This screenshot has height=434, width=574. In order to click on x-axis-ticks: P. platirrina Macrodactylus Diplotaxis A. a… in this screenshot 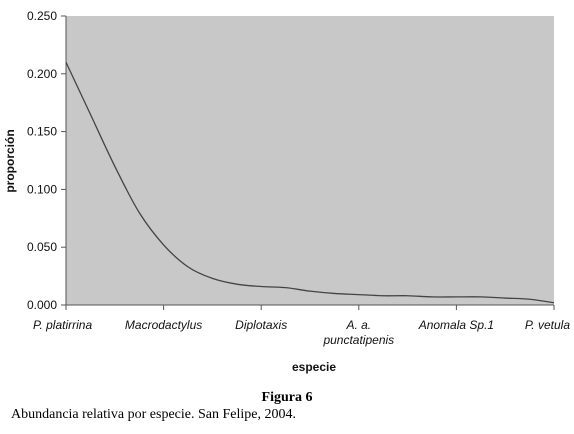, I will do `click(301, 326)`.